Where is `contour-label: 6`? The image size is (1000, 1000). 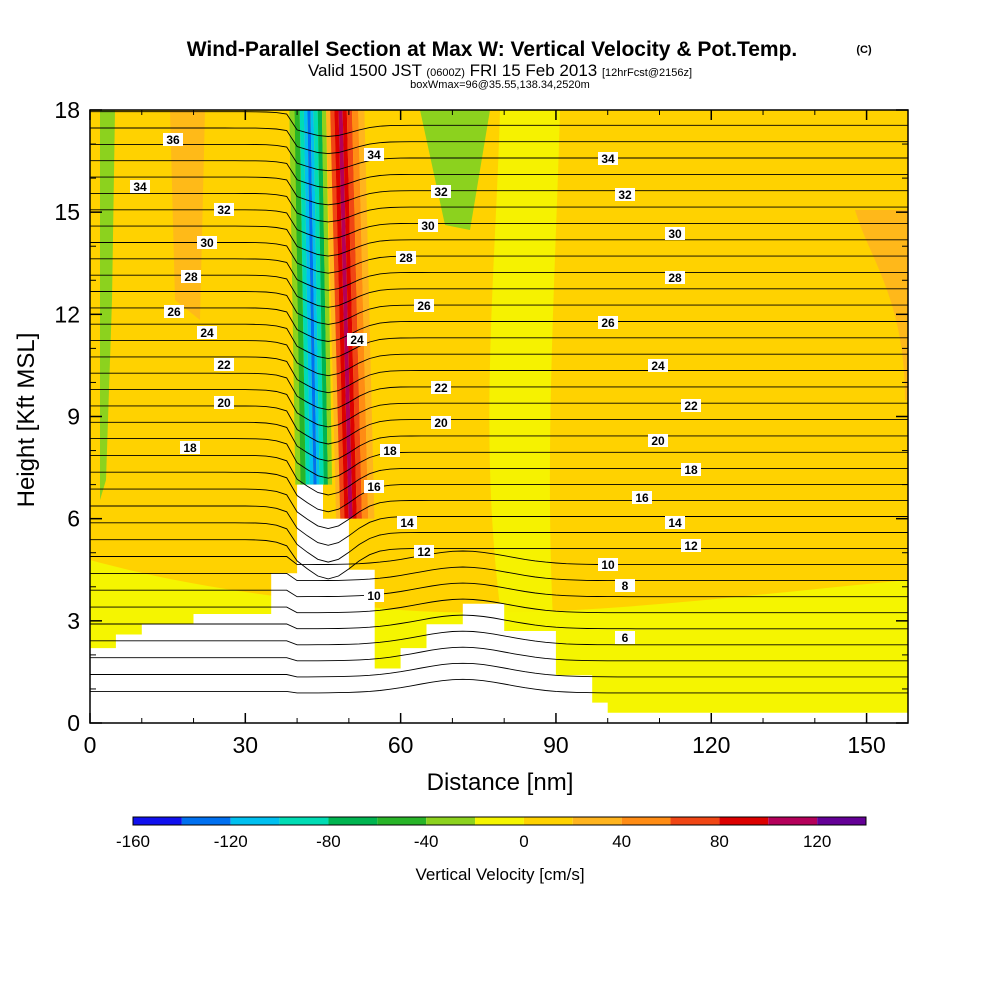 contour-label: 6 is located at coordinates (625, 638).